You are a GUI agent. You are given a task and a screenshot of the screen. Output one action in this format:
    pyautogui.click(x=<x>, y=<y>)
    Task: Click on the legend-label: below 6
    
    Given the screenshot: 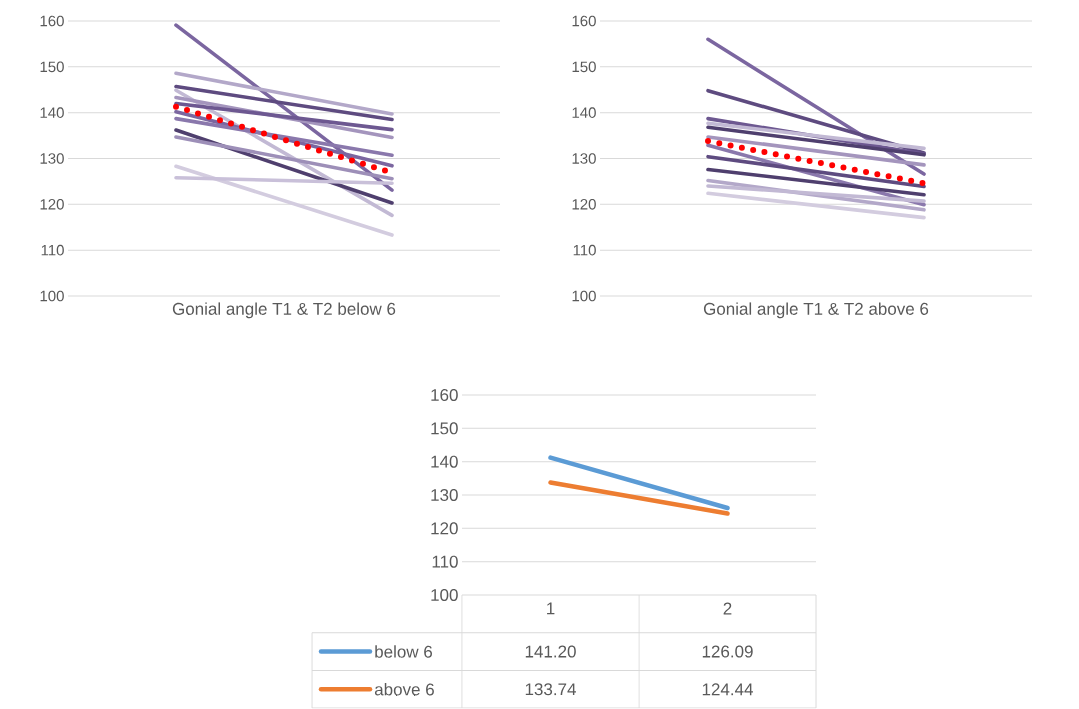 What is the action you would take?
    pyautogui.click(x=404, y=651)
    